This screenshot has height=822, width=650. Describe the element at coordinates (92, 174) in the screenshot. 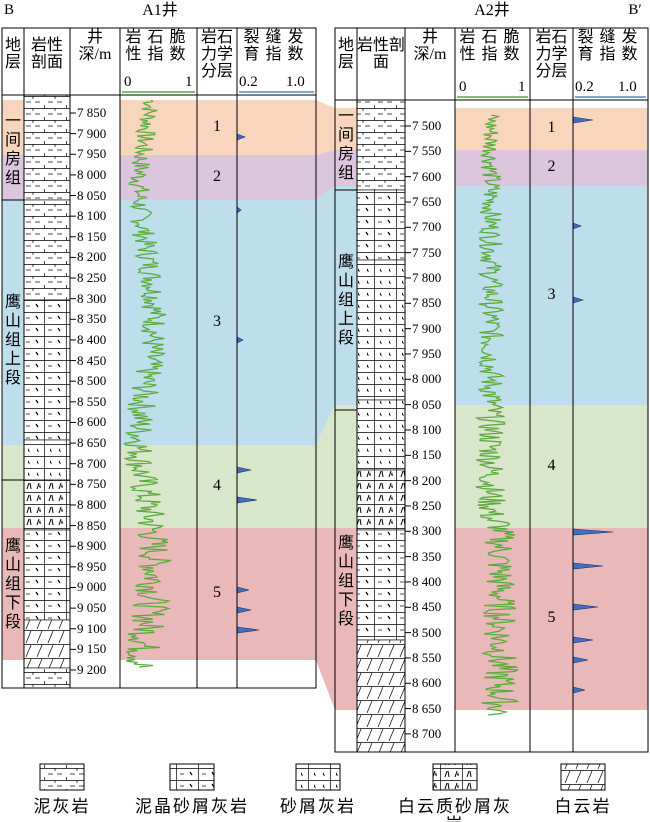

I see `depth-tick-label: 8 000` at that location.